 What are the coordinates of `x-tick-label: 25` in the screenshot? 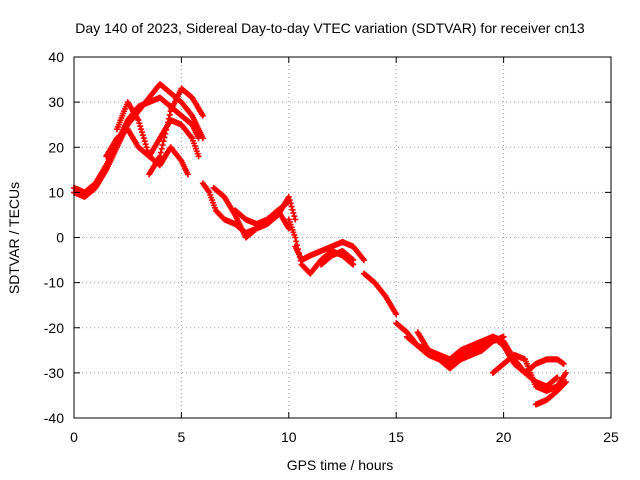 It's located at (611, 437).